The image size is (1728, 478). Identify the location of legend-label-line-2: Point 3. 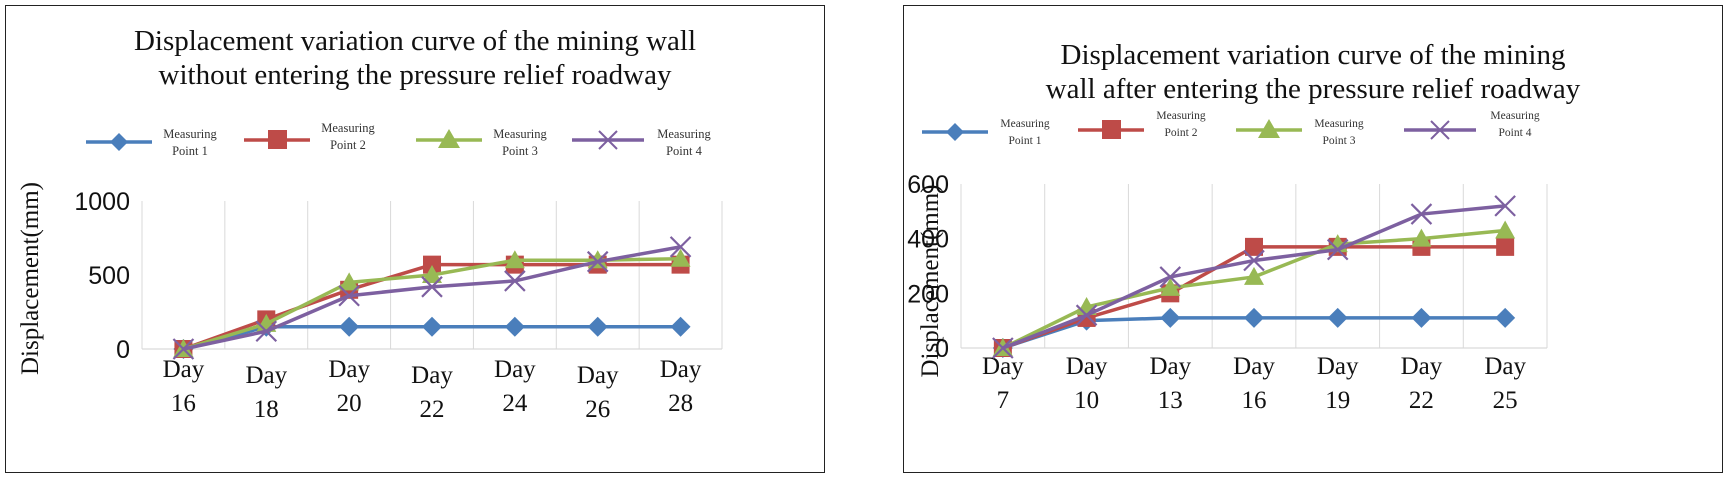
(520, 151).